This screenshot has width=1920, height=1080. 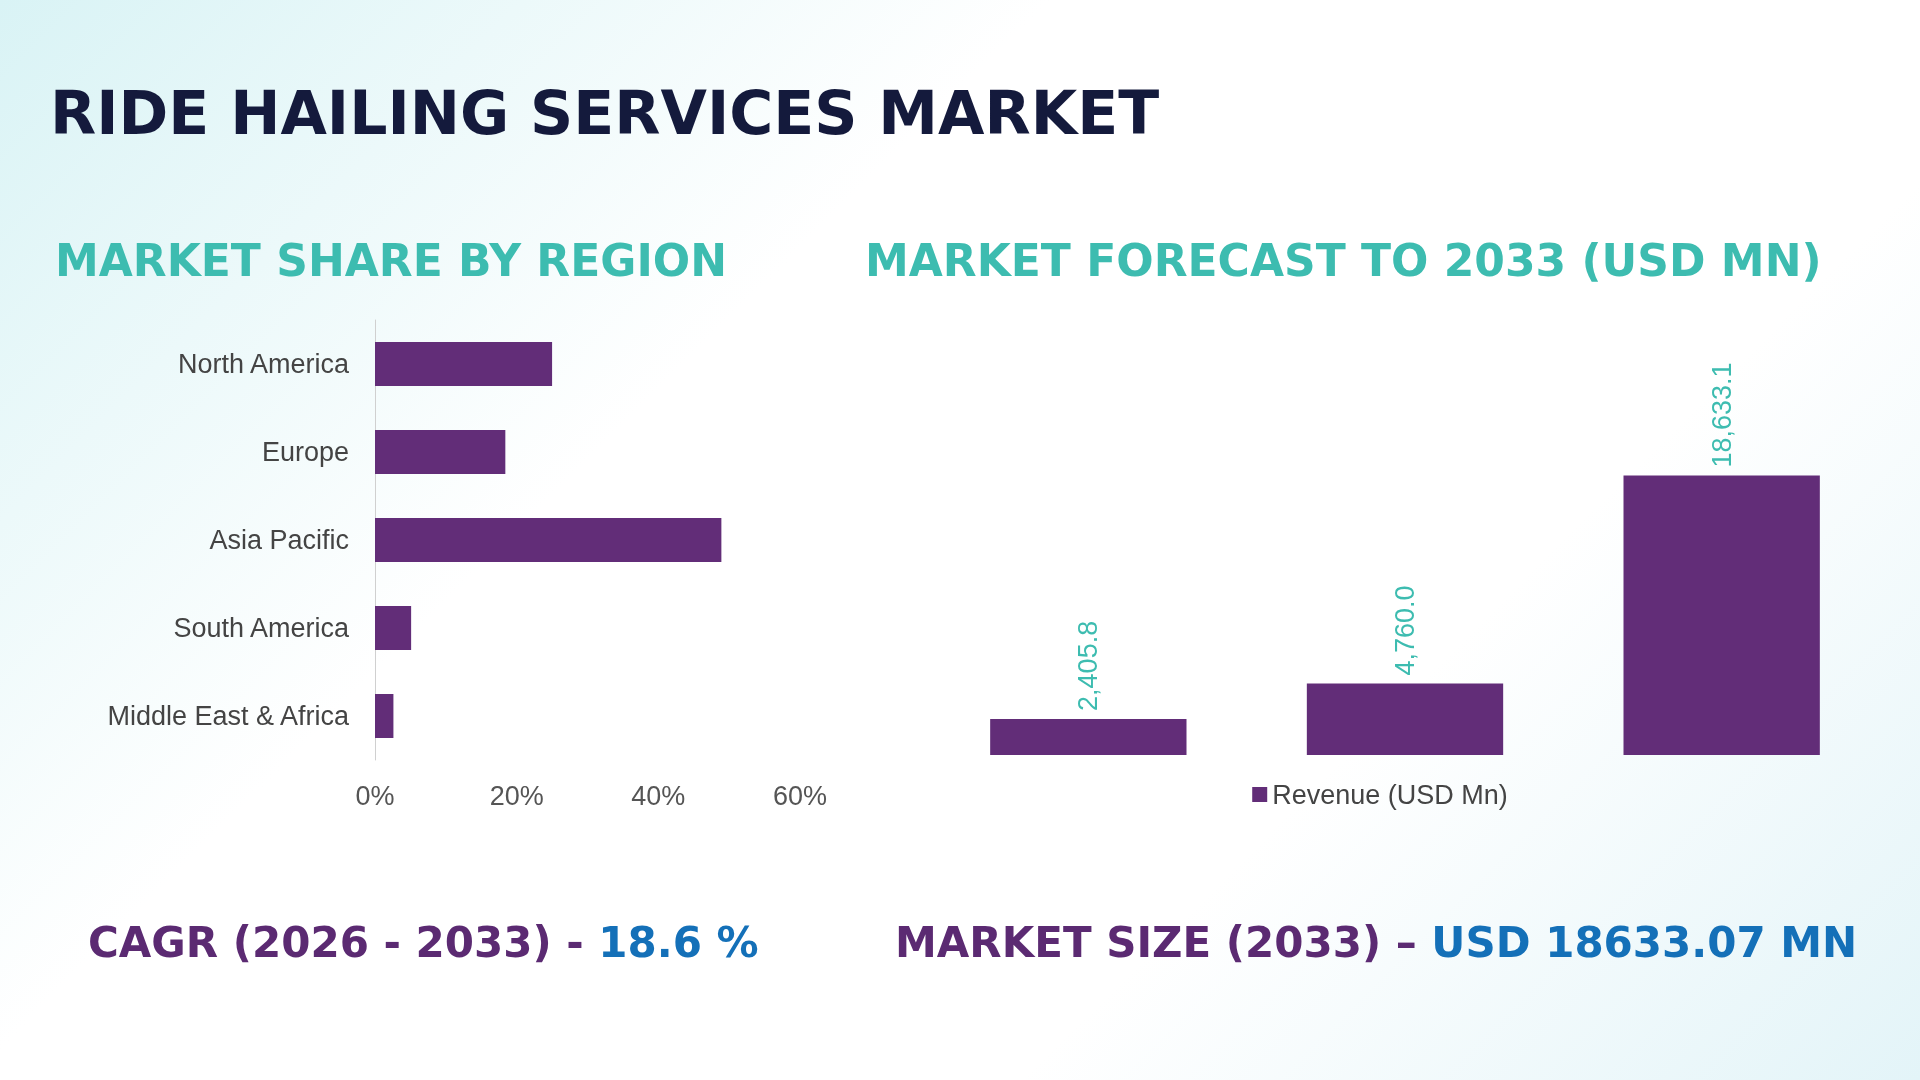 I want to click on legend-label: Revenue (USD Mn), so click(x=1390, y=794).